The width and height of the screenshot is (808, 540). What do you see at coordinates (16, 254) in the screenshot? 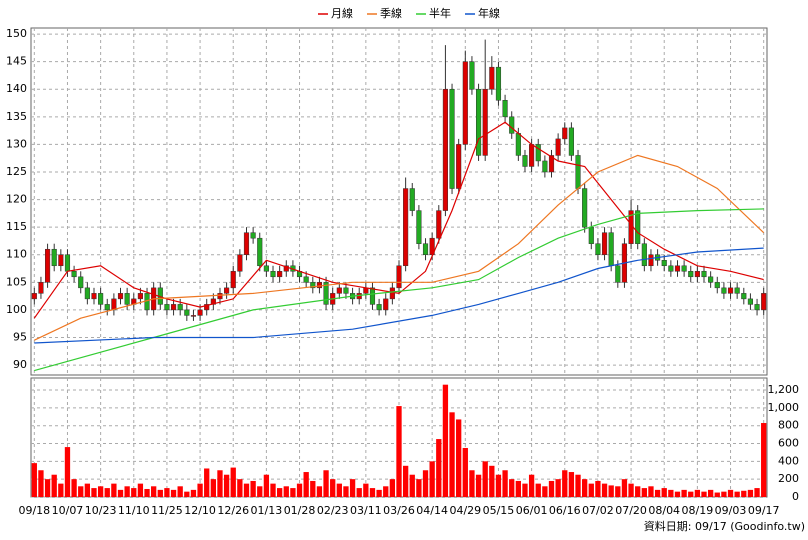
I see `y-tick-label: 110` at bounding box center [16, 254].